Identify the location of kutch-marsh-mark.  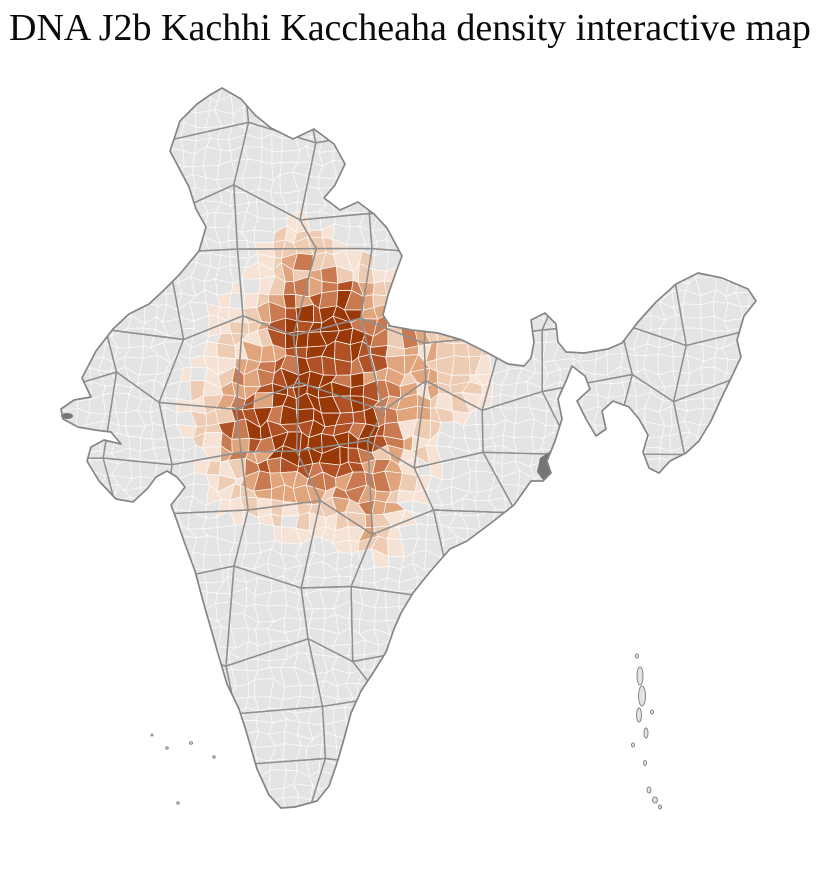
(67, 416).